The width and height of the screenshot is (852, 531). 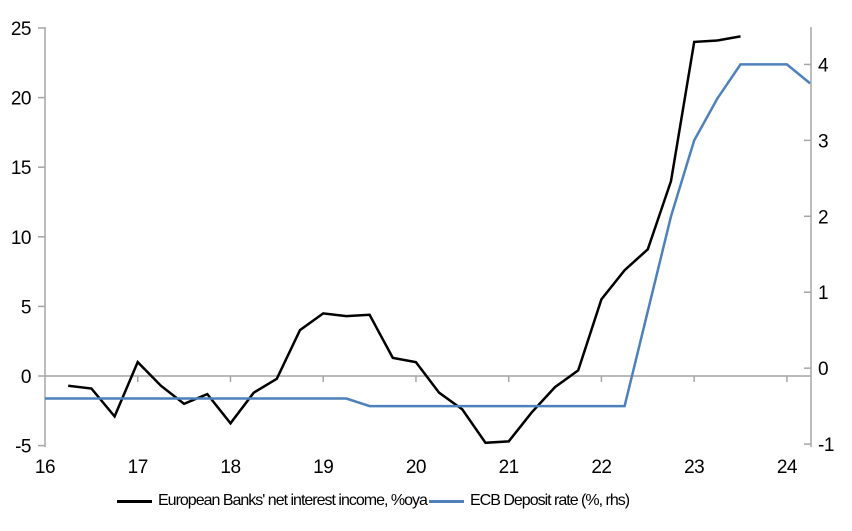 I want to click on legend-label-ecb-deposit-rate: ECB Deposit rate (%, rhs), so click(x=550, y=500).